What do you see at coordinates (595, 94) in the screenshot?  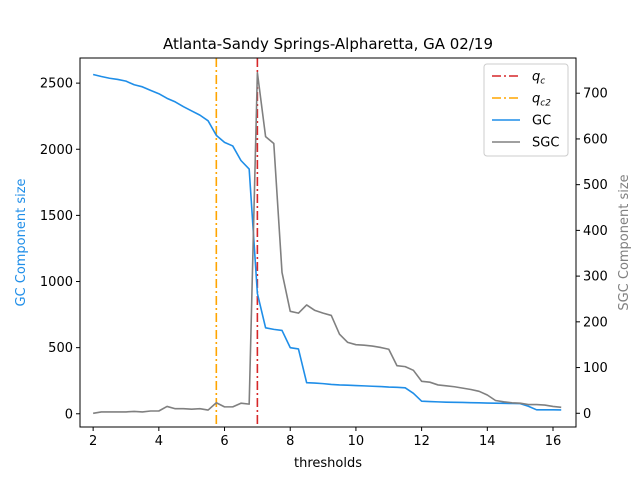 I see `y-right-tick-label: 700` at bounding box center [595, 94].